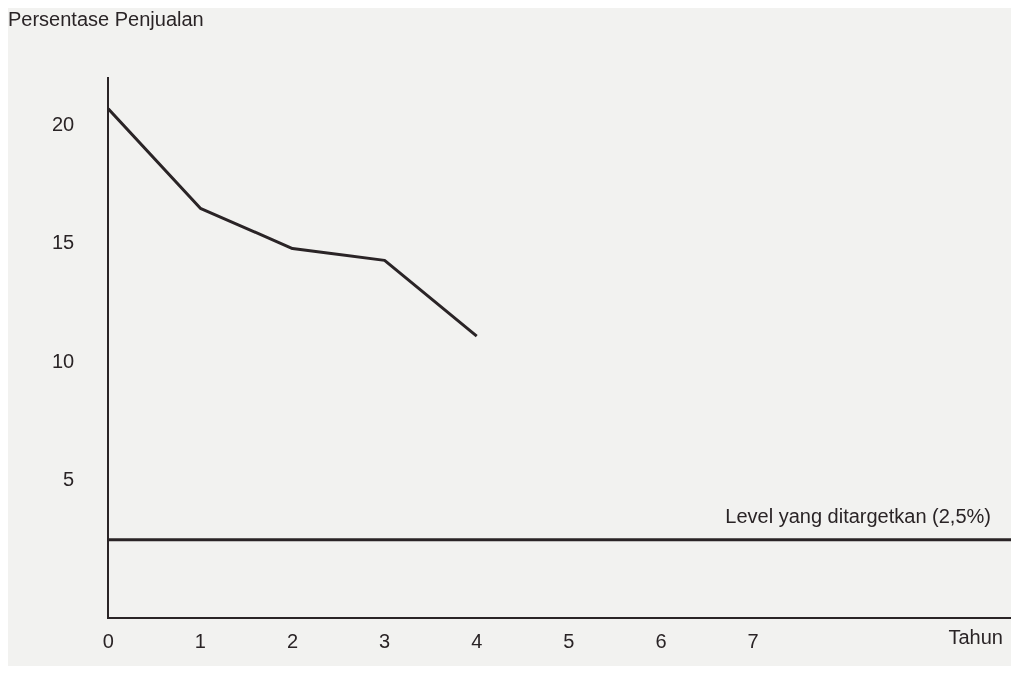 This screenshot has height=674, width=1019. What do you see at coordinates (106, 18) in the screenshot?
I see `y-axis-title: Persentase Penjualan` at bounding box center [106, 18].